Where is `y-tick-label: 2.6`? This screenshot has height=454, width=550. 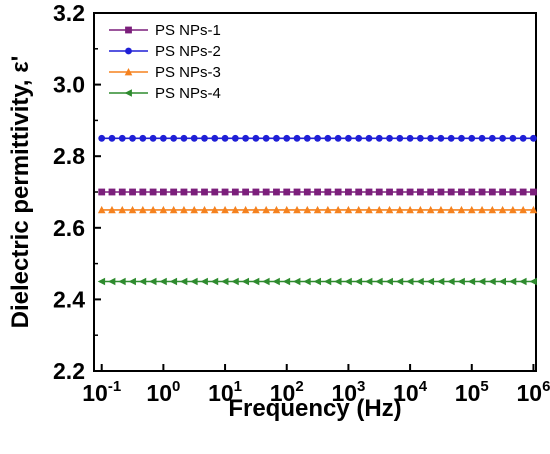 y-tick-label: 2.6 is located at coordinates (69, 228).